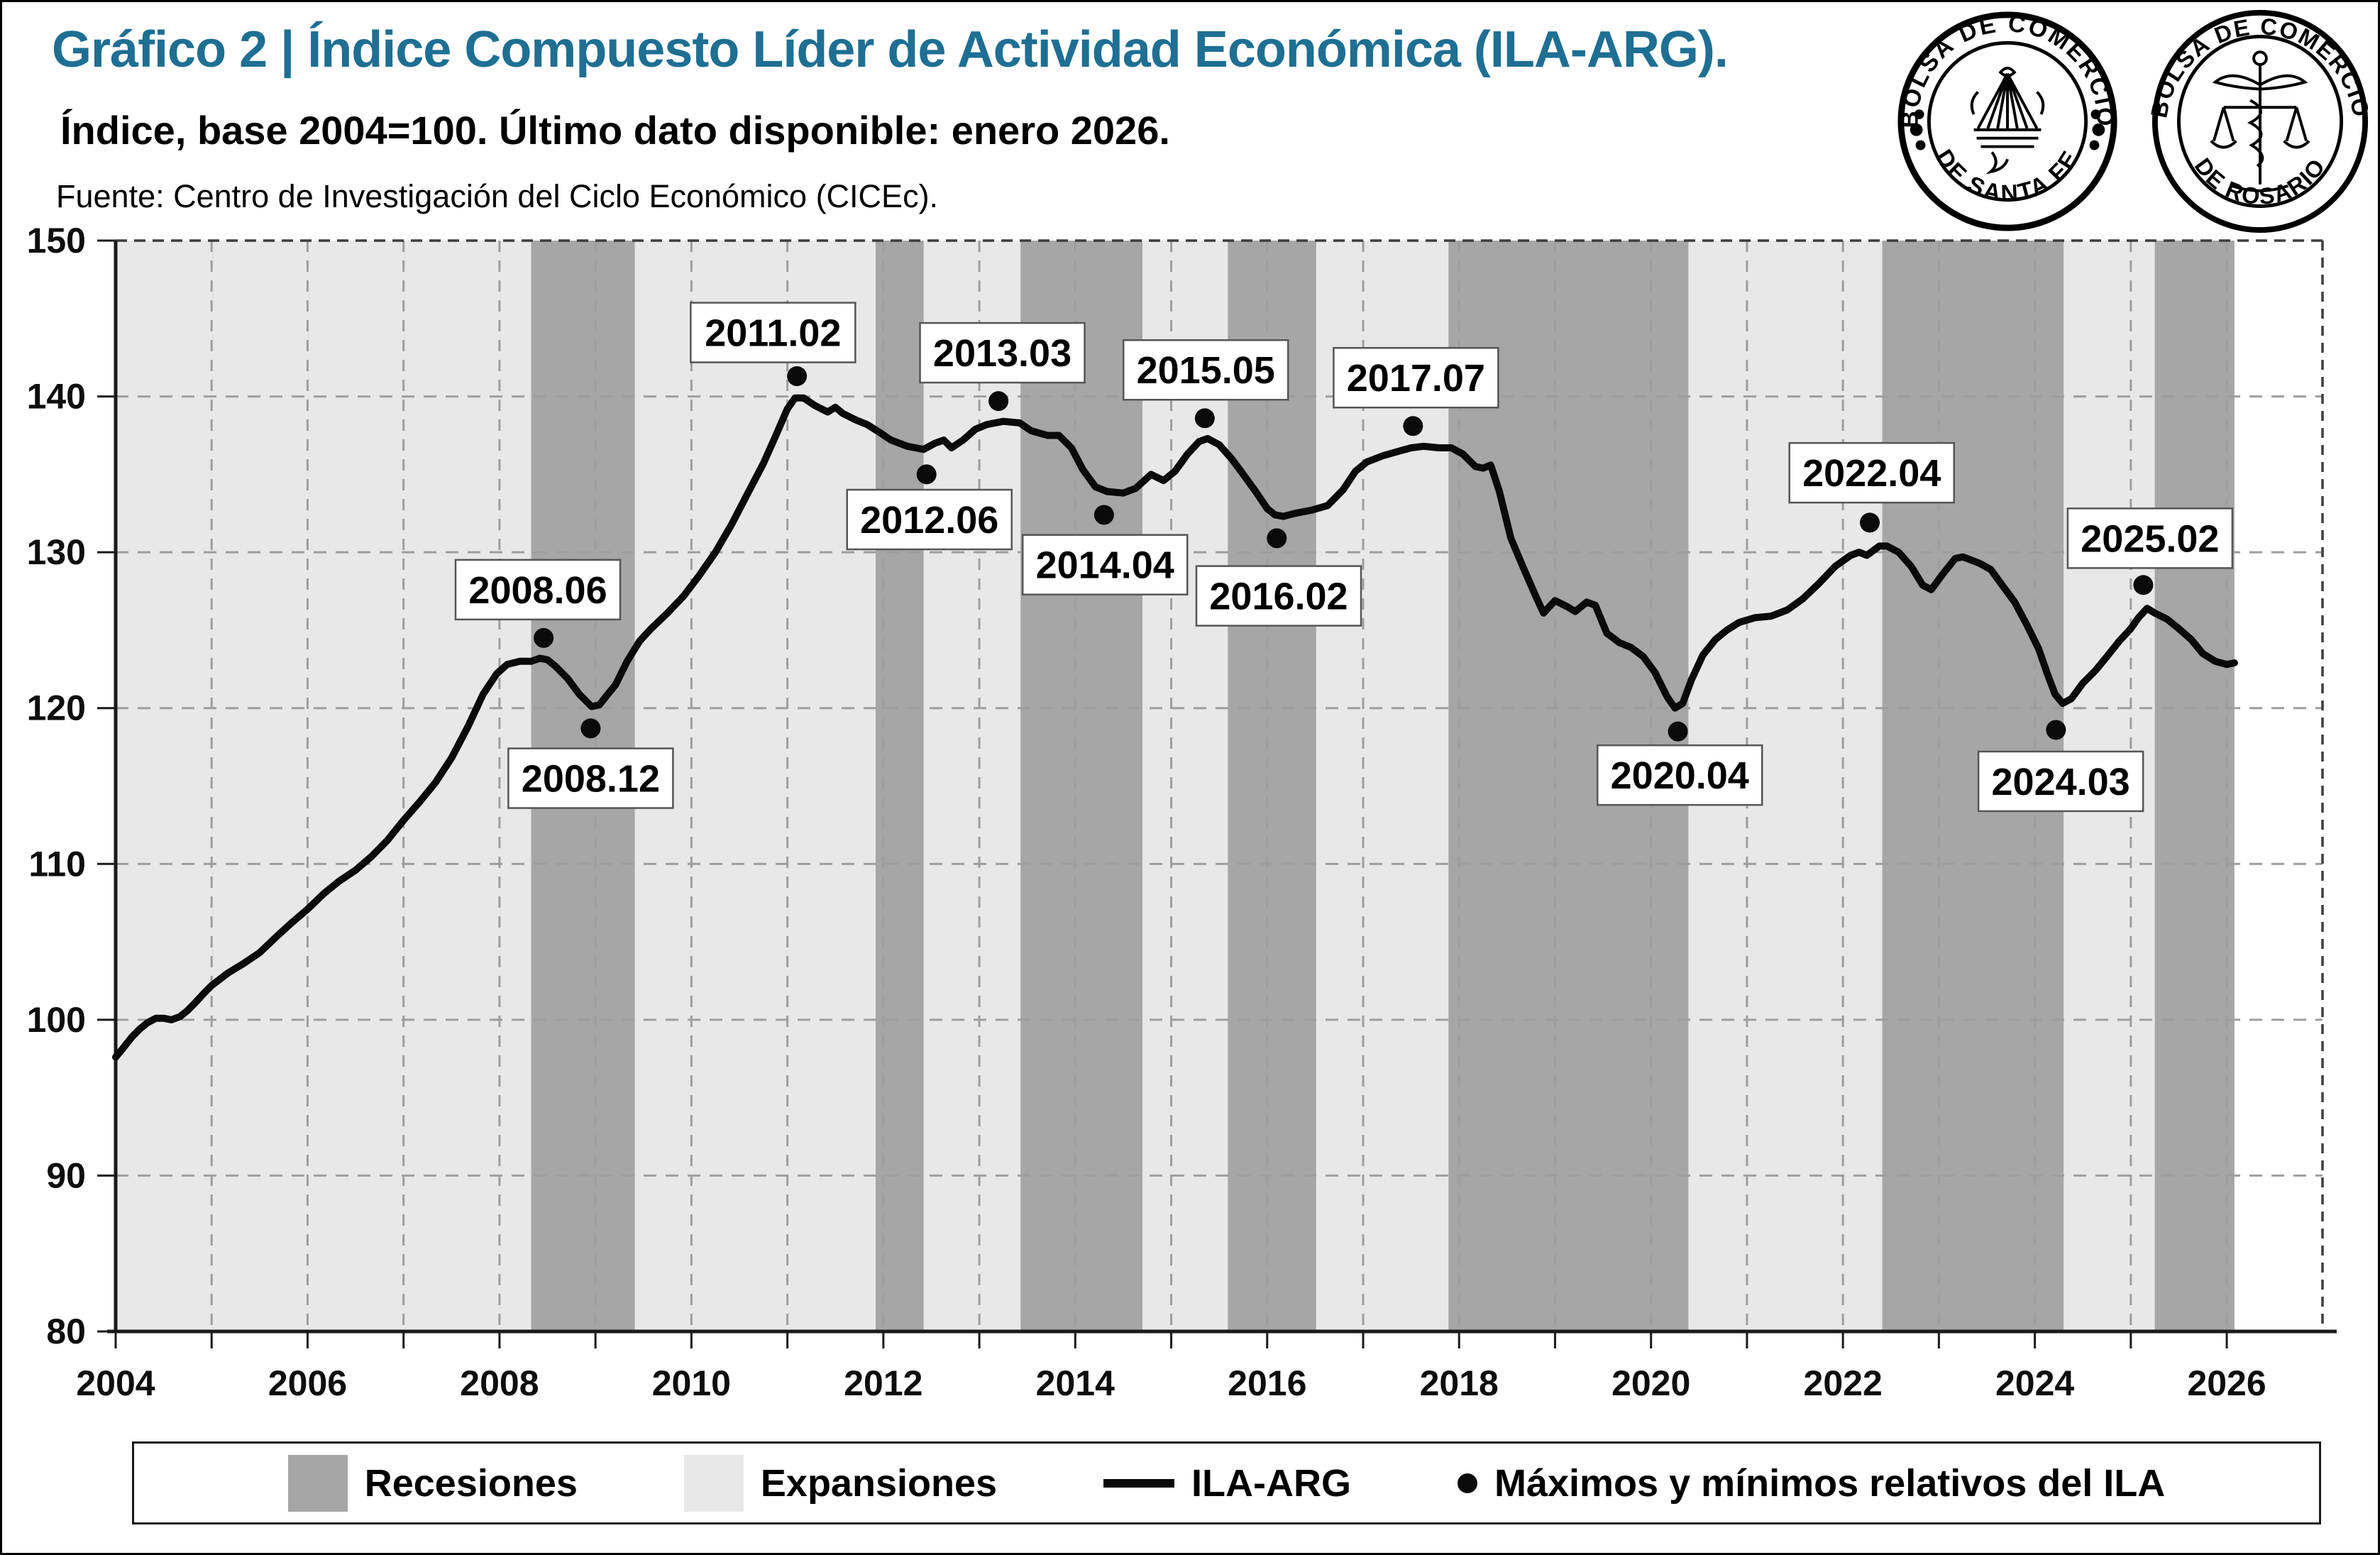 The height and width of the screenshot is (1555, 2380). I want to click on marker-label: 2016.02, so click(1279, 597).